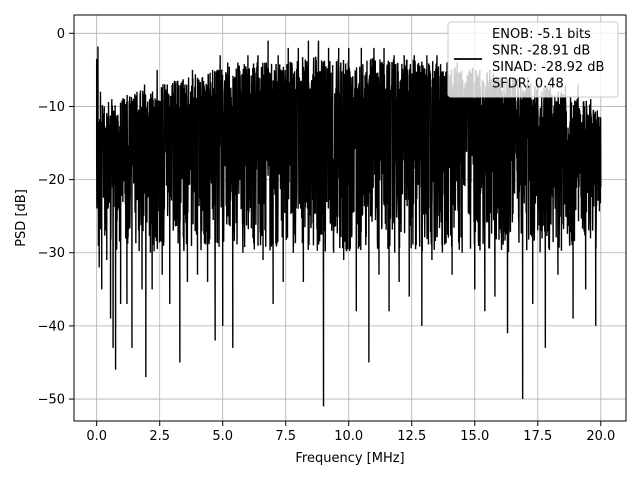  What do you see at coordinates (541, 51) in the screenshot?
I see `legend-entry-snr: SNR: -28.91 dB` at bounding box center [541, 51].